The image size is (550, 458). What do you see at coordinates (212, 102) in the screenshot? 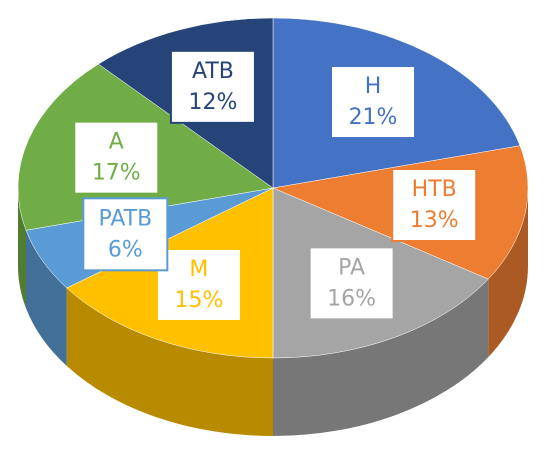
I see `label-value: 12%` at bounding box center [212, 102].